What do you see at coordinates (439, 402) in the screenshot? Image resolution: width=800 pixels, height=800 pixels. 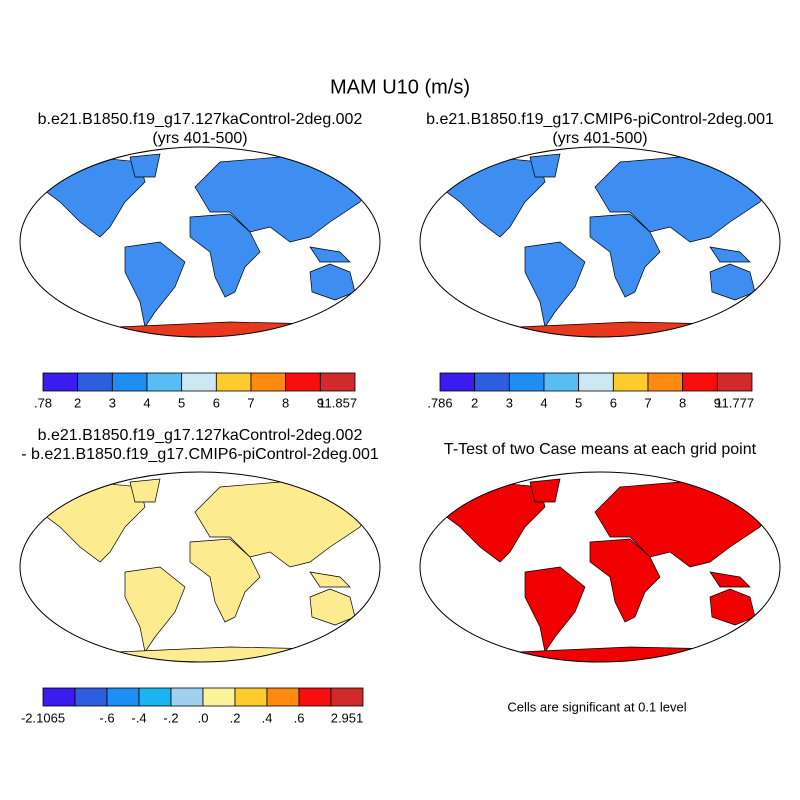 I see `colorbar-label: .786` at bounding box center [439, 402].